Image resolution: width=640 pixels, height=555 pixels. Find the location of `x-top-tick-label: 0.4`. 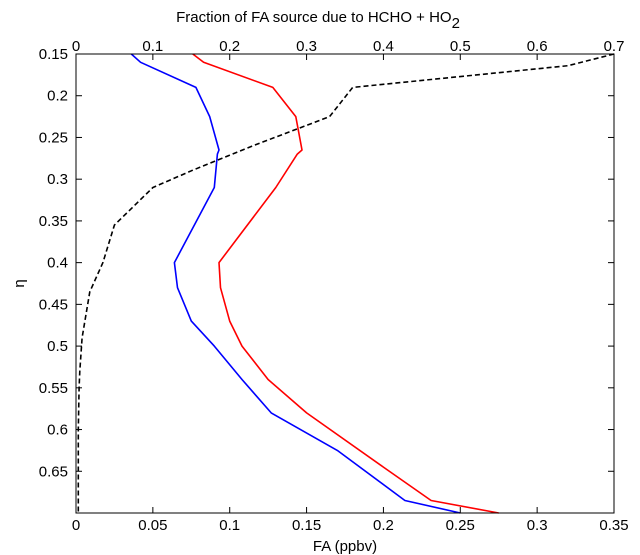

x-top-tick-label: 0.4 is located at coordinates (383, 46).